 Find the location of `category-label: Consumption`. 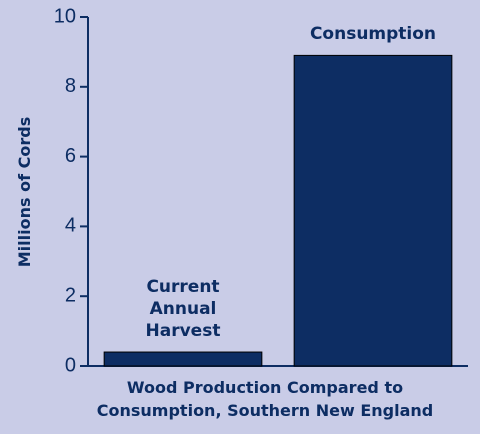

category-label: Consumption is located at coordinates (373, 34).